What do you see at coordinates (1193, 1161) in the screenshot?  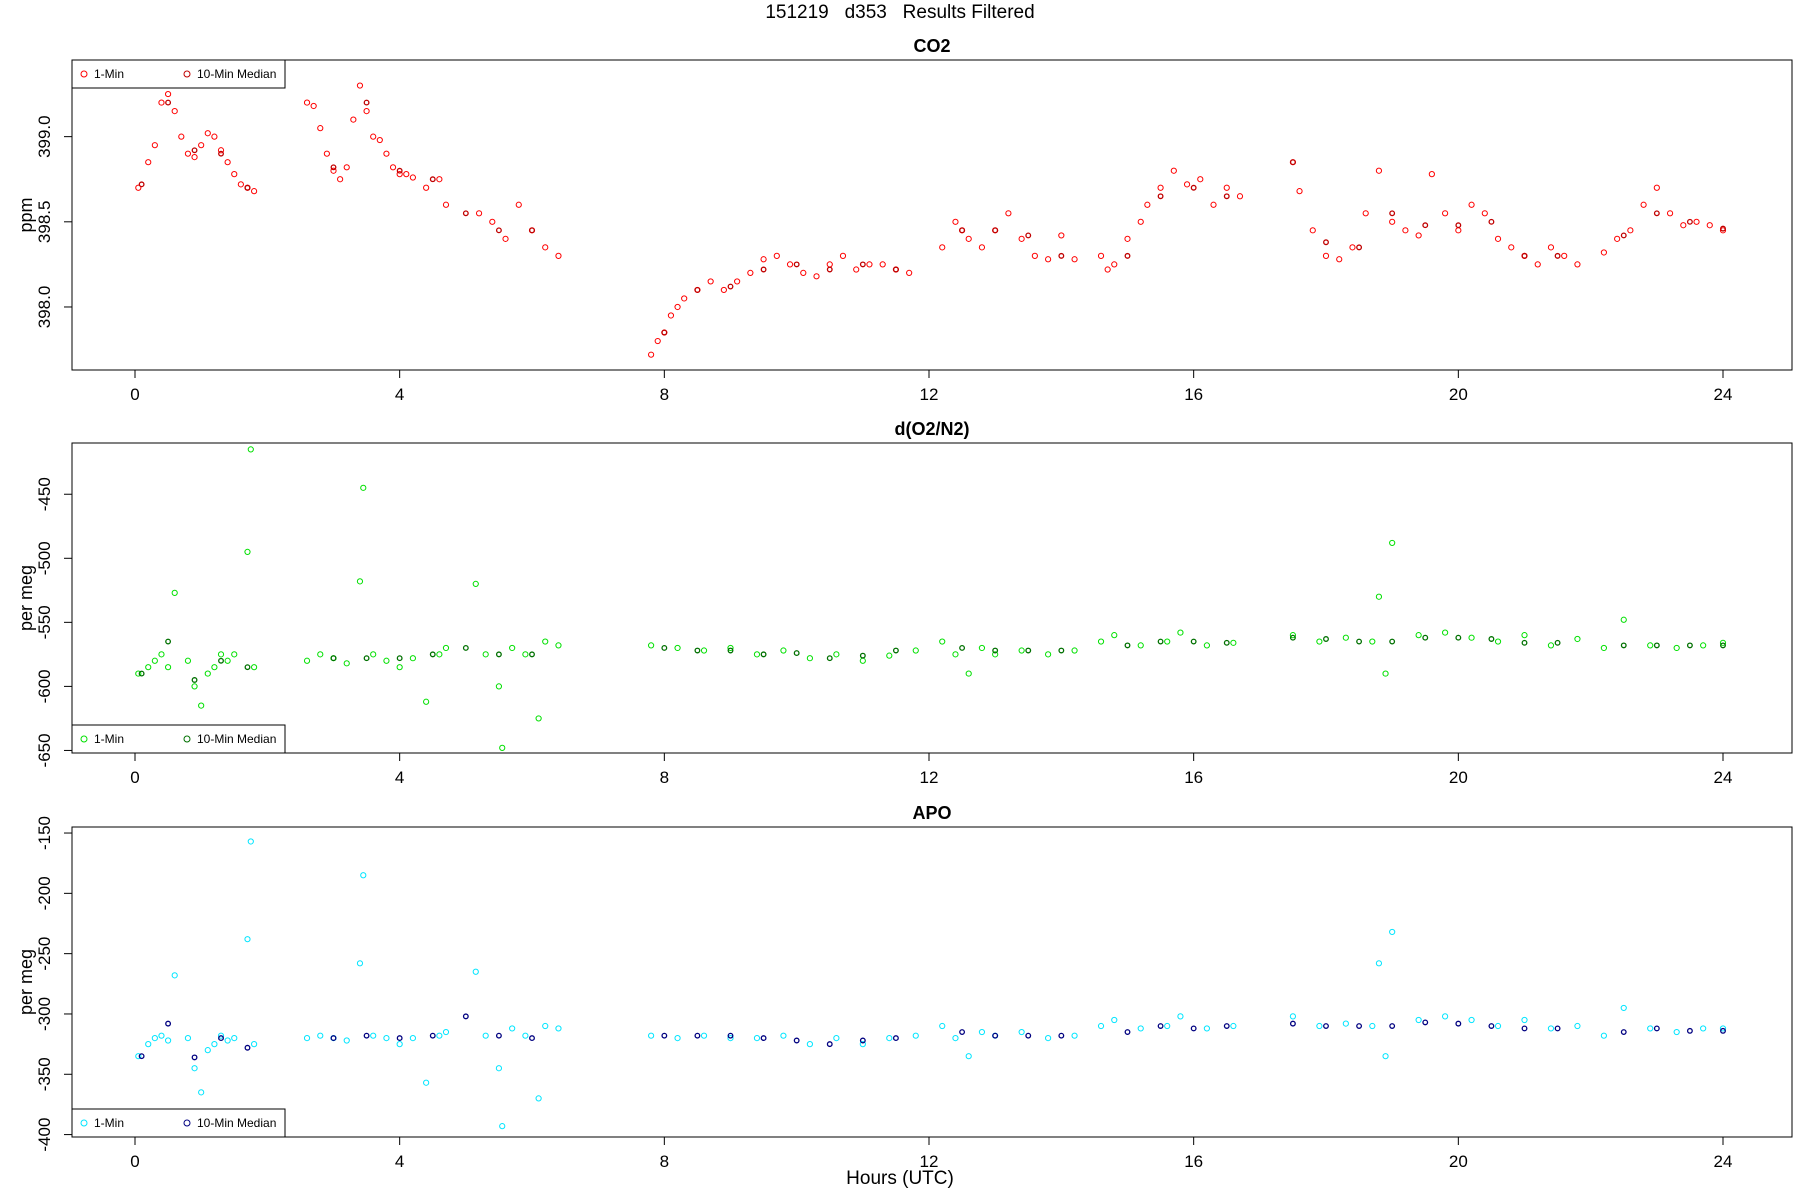 I see `x-tick-label: 16` at bounding box center [1193, 1161].